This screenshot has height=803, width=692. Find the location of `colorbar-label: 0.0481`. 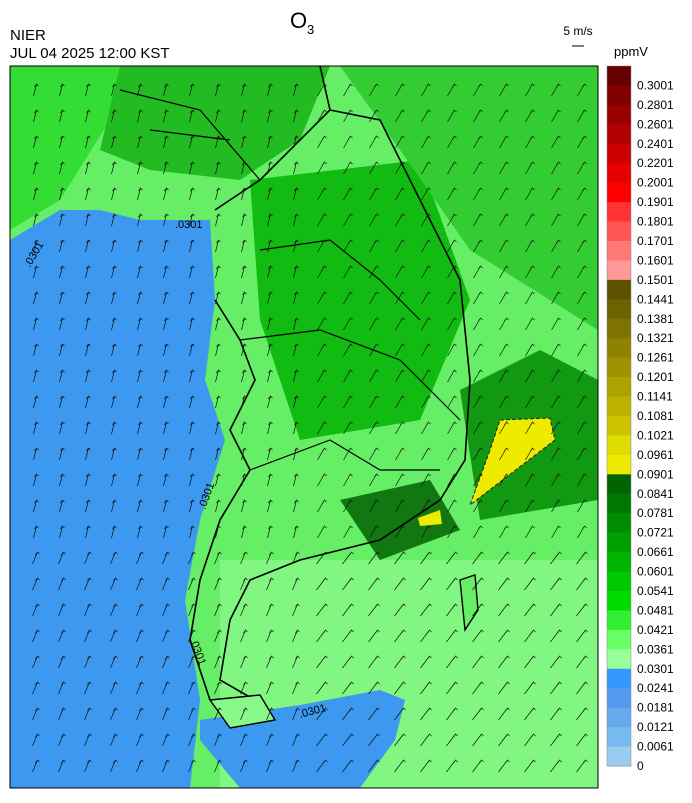

colorbar-label: 0.0481 is located at coordinates (655, 610).